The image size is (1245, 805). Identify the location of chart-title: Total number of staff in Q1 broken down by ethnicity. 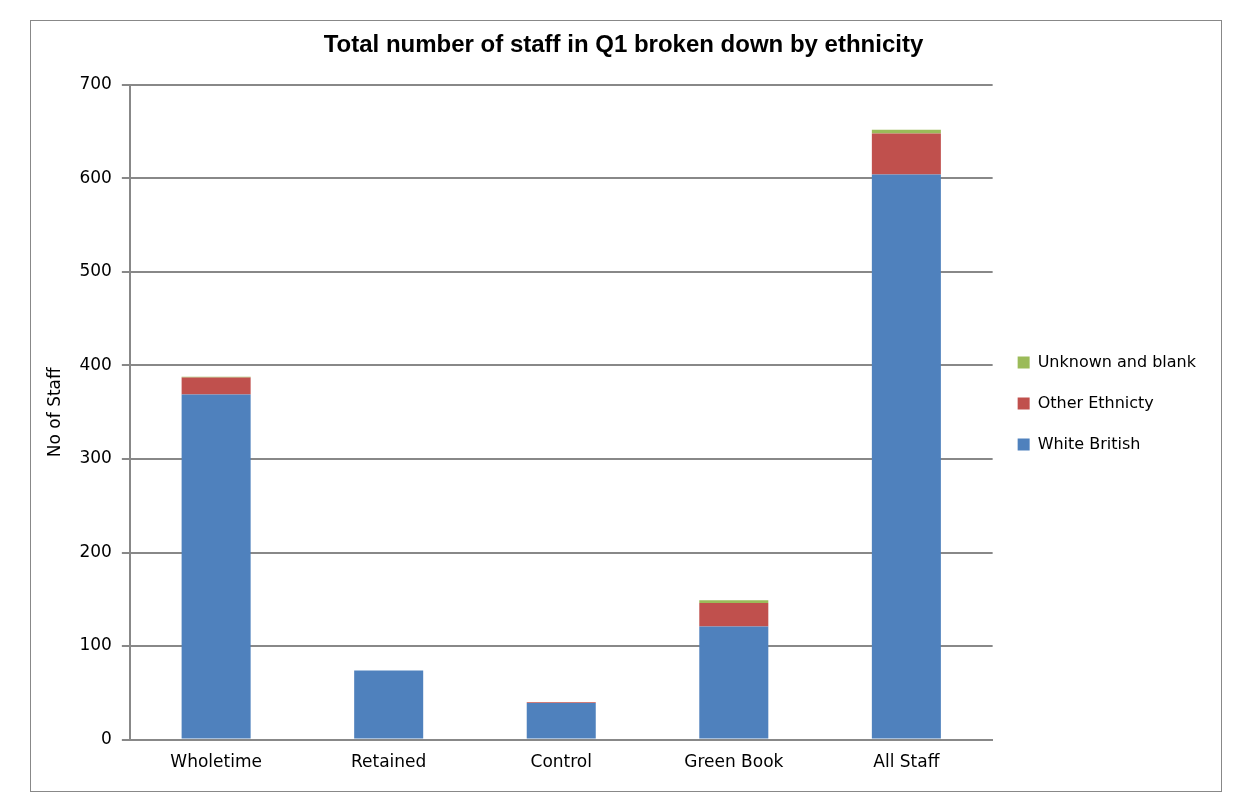
(623, 44).